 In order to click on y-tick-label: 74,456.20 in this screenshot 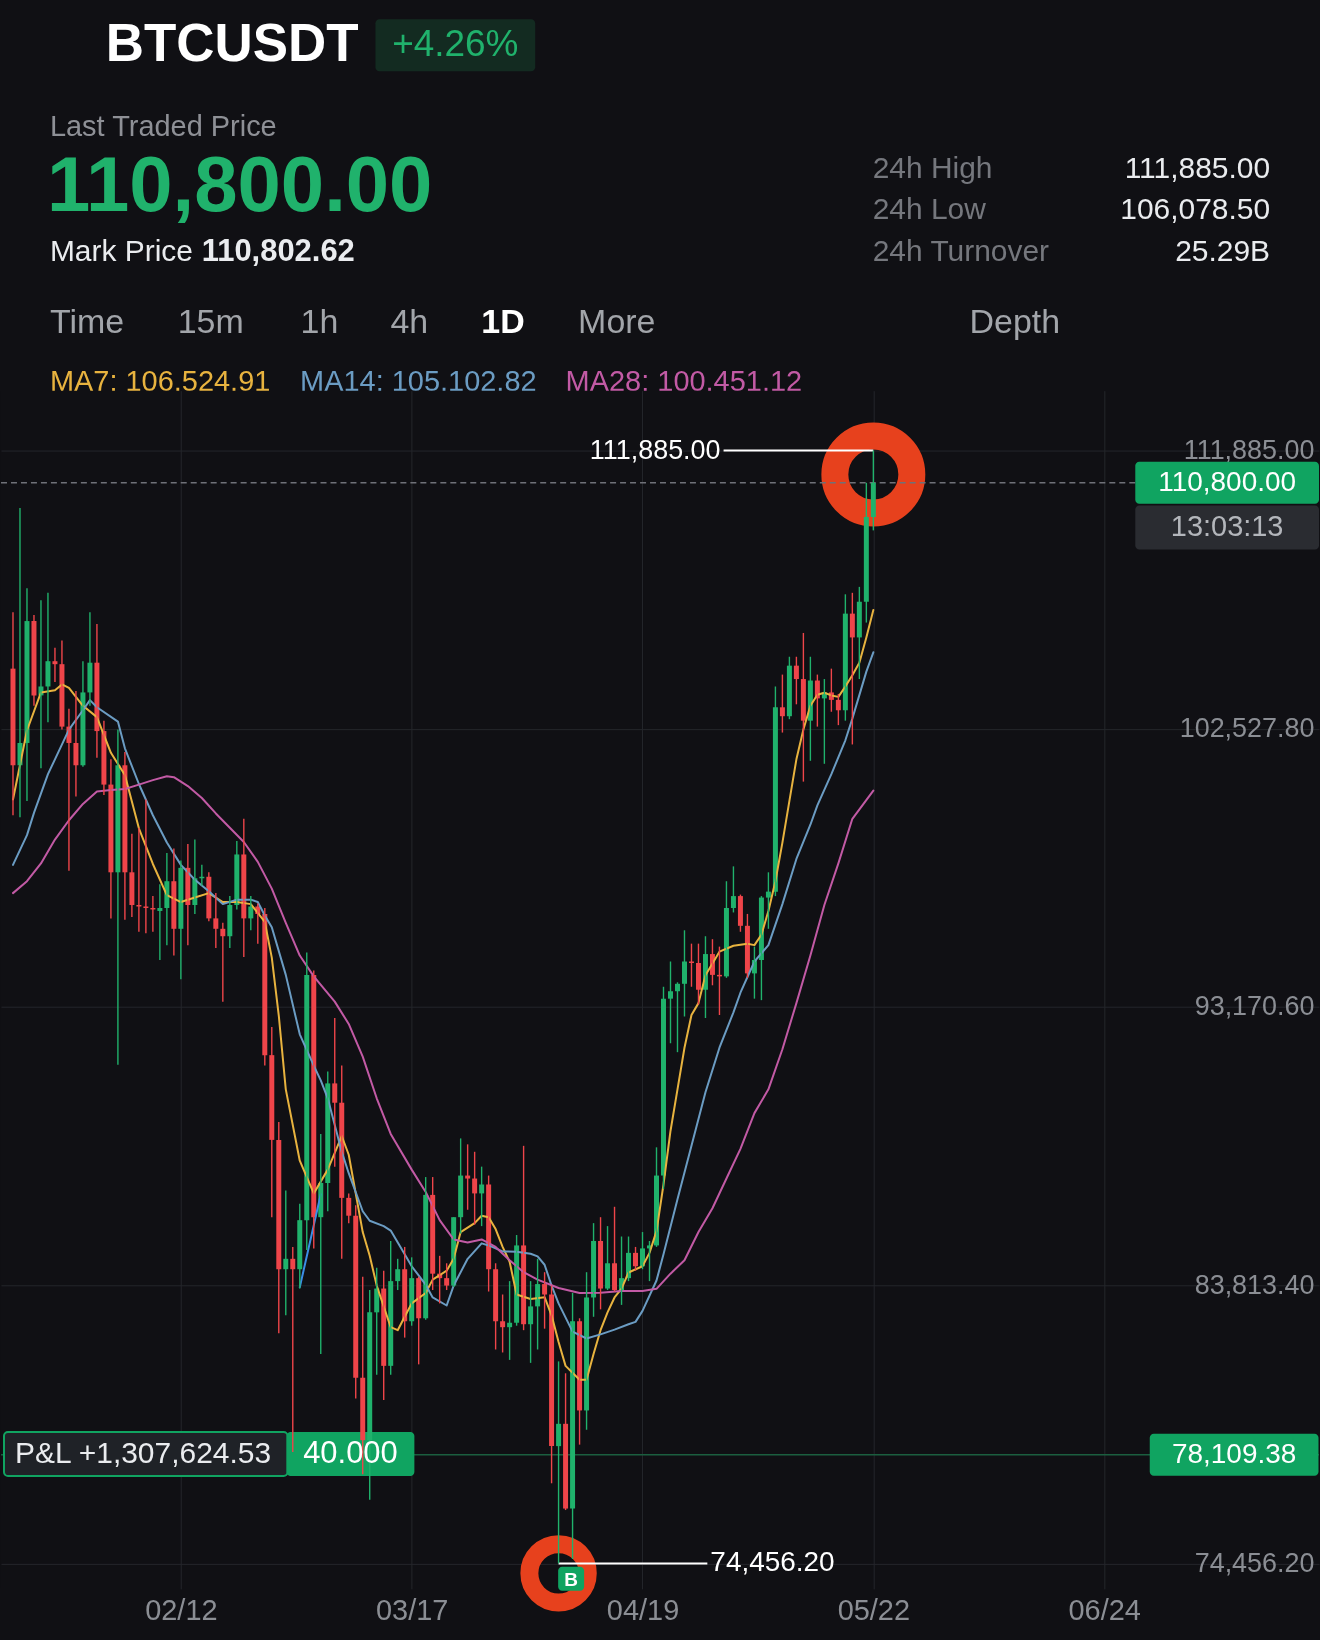, I will do `click(1254, 1562)`.